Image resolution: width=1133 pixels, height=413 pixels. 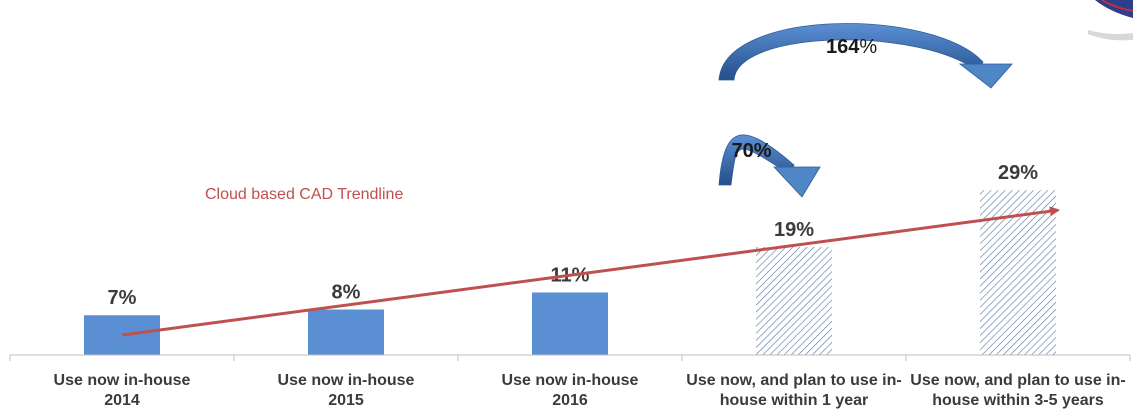 What do you see at coordinates (122, 400) in the screenshot?
I see `category-label-line2: 2014` at bounding box center [122, 400].